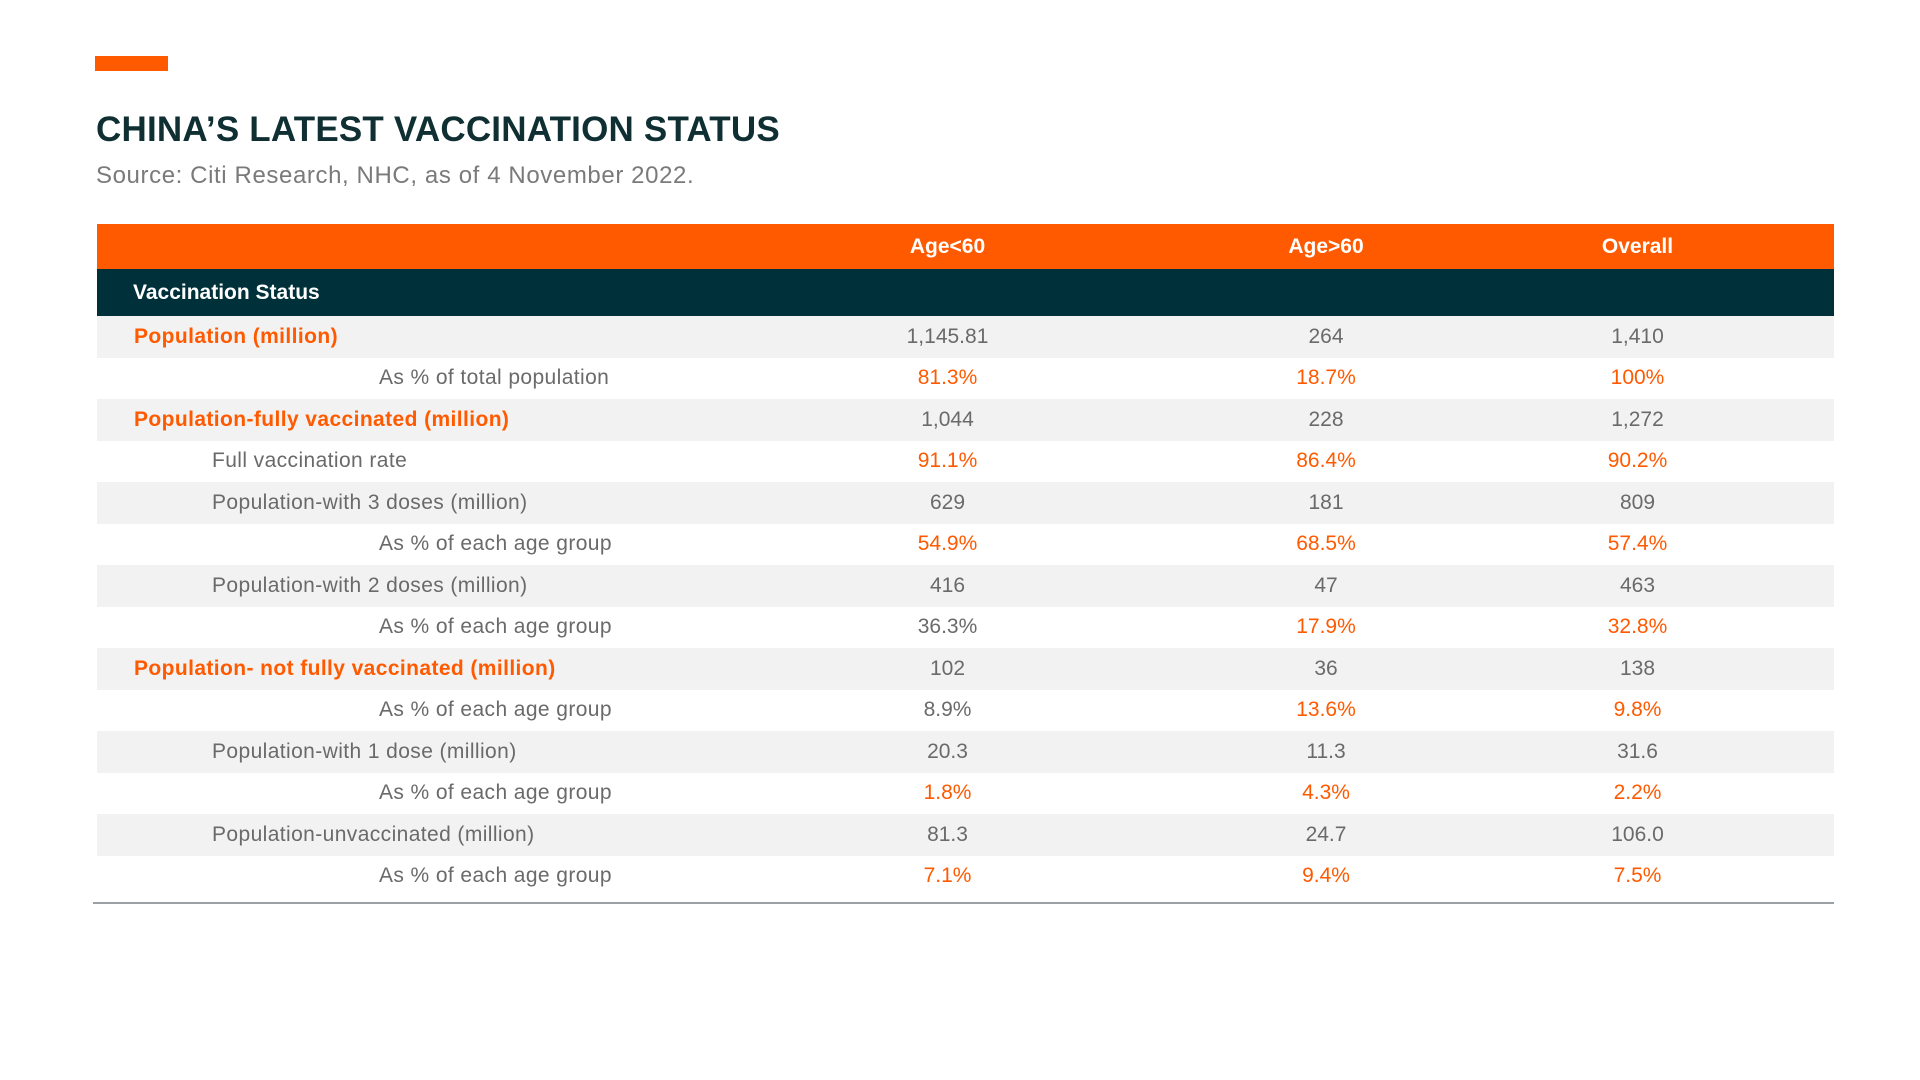 This screenshot has width=1920, height=1080. Describe the element at coordinates (1637, 544) in the screenshot. I see `cell-overall: 57.4%` at that location.